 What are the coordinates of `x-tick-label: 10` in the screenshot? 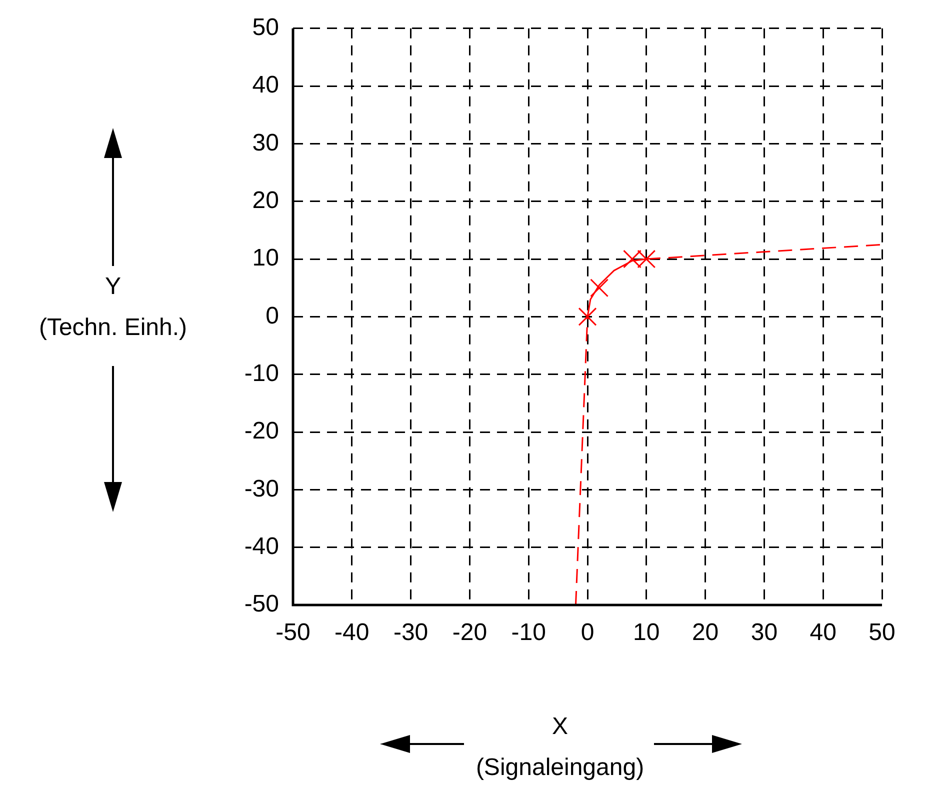 It's located at (646, 632).